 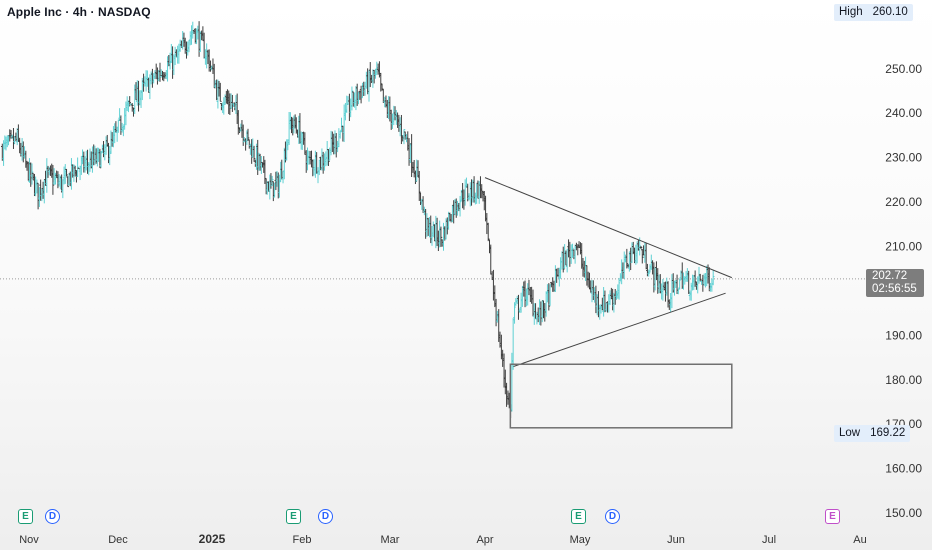 I want to click on x-axis-tick-label: Au, so click(x=859, y=540).